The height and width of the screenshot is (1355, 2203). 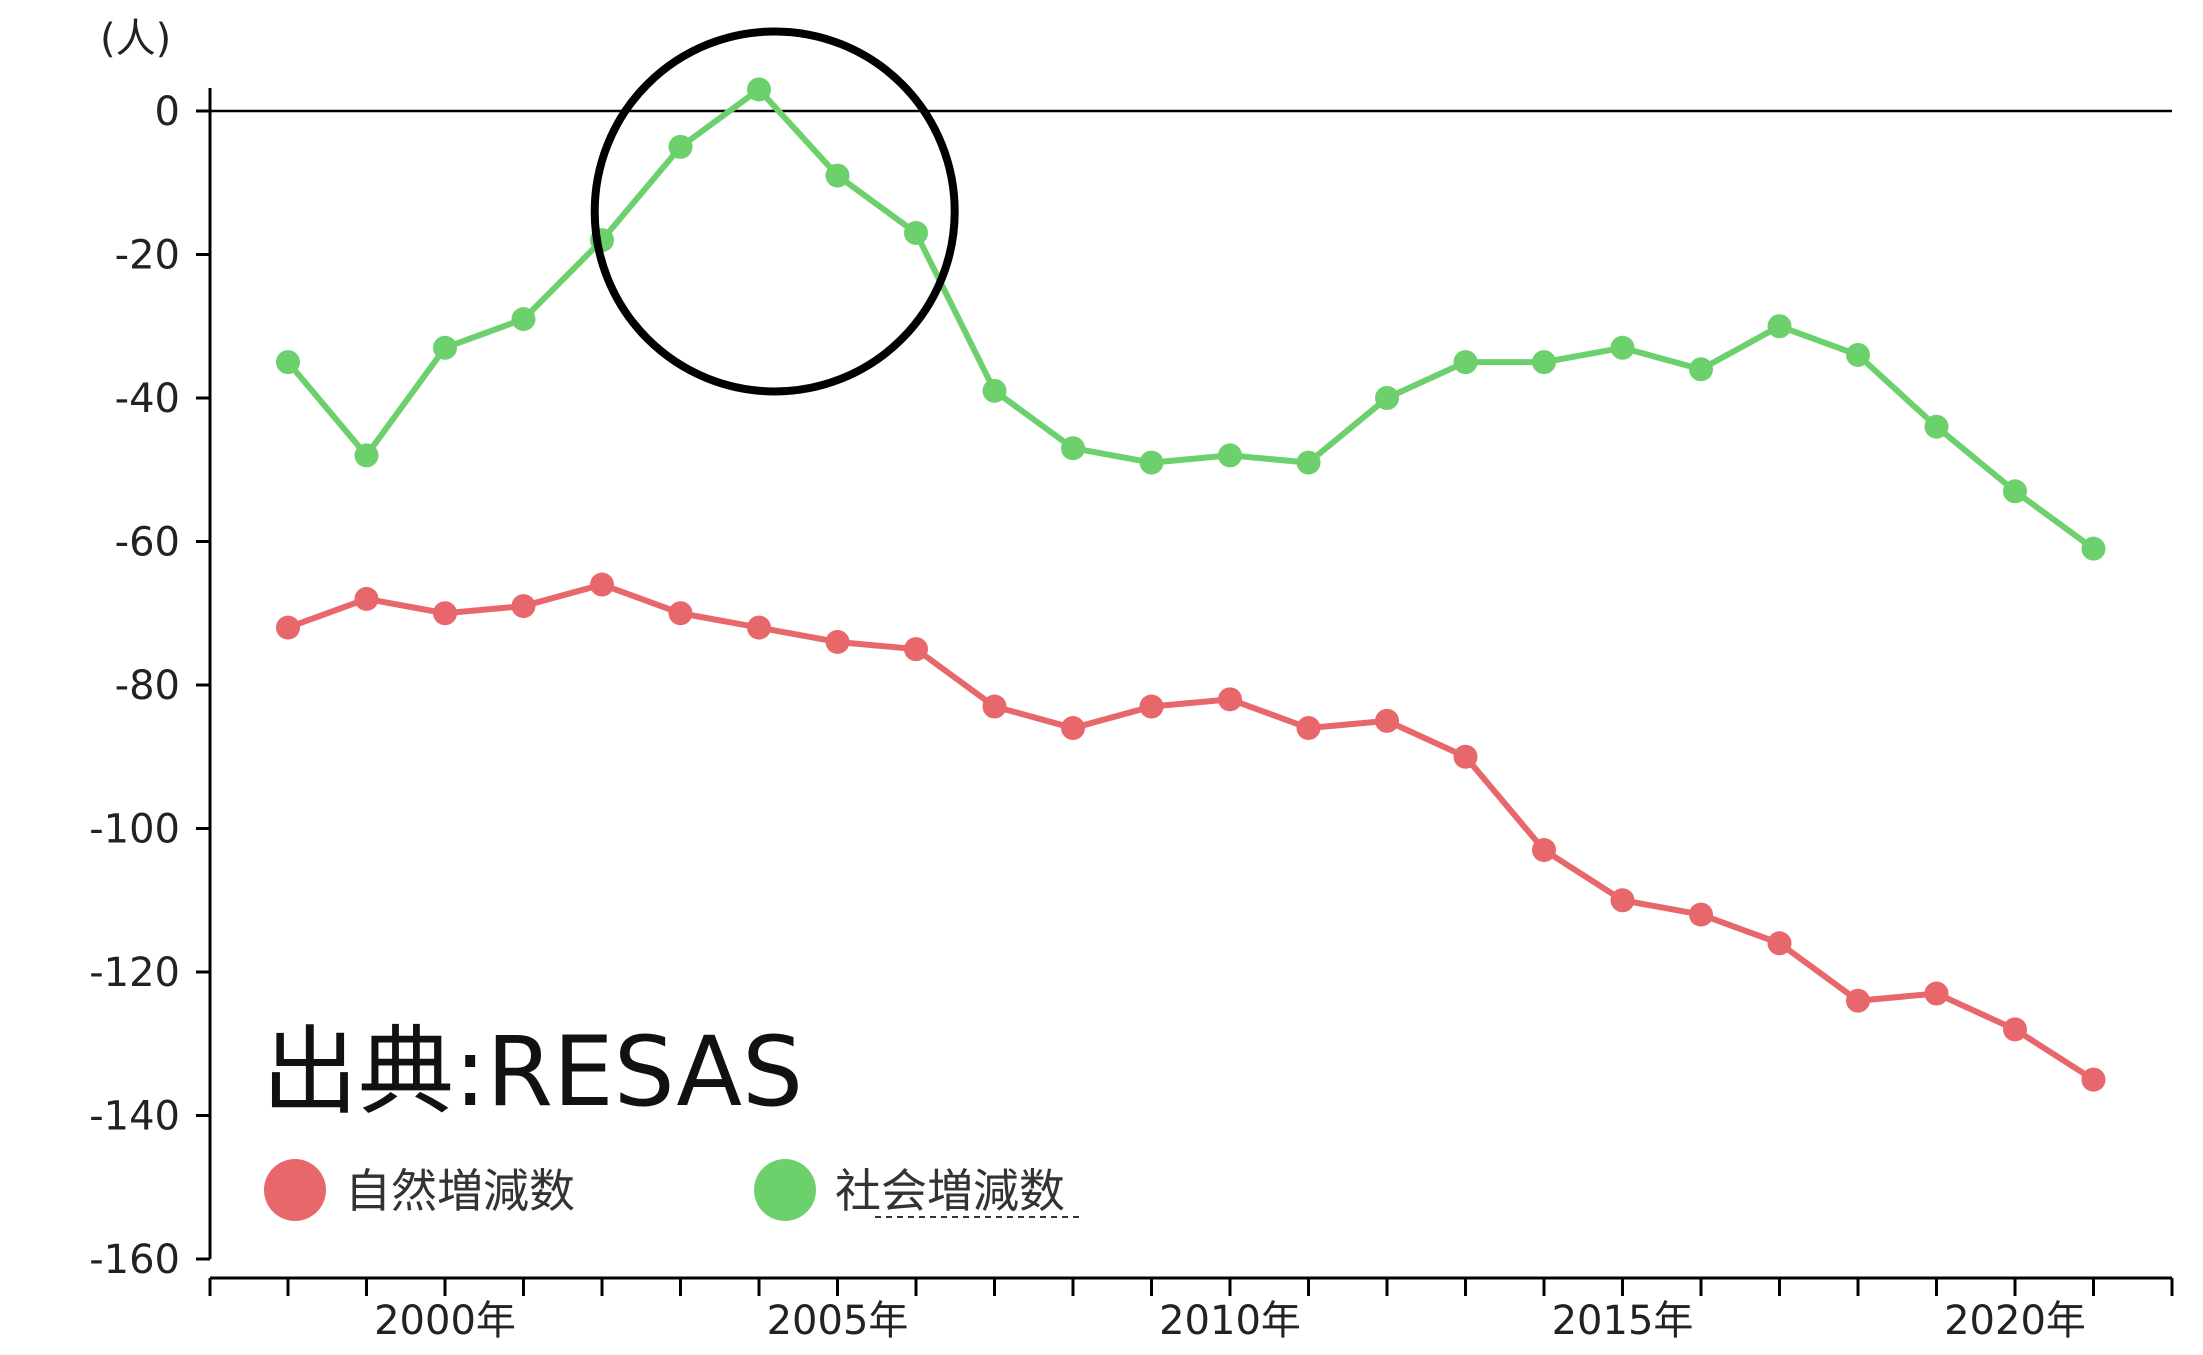 I want to click on x-tick-label: 2000年, so click(x=445, y=1321).